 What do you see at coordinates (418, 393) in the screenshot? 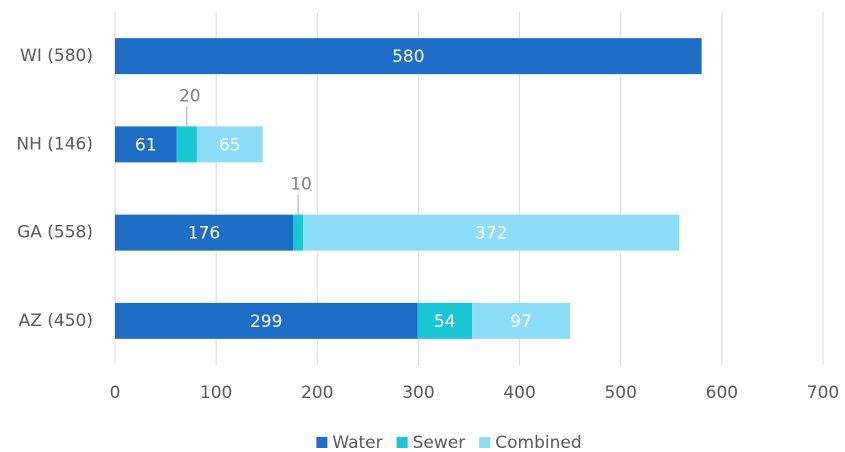
I see `x-tick-label: 300` at bounding box center [418, 393].